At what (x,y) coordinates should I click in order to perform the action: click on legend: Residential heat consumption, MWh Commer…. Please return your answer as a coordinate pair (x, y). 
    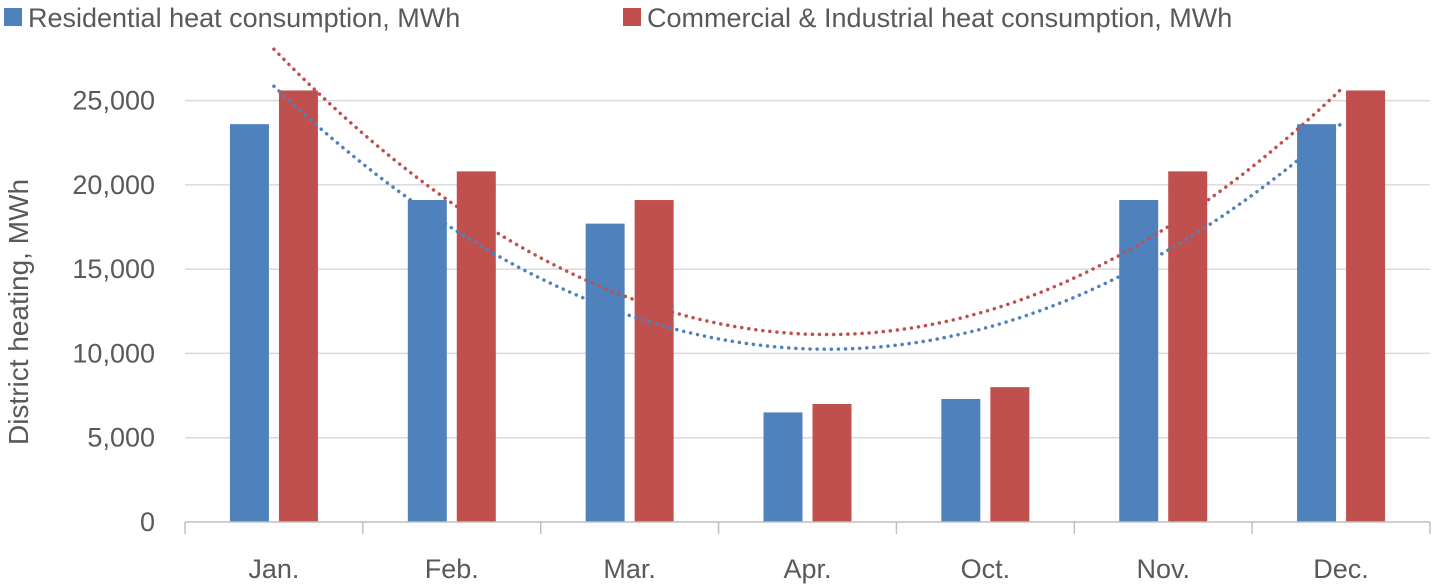
    Looking at the image, I should click on (618, 18).